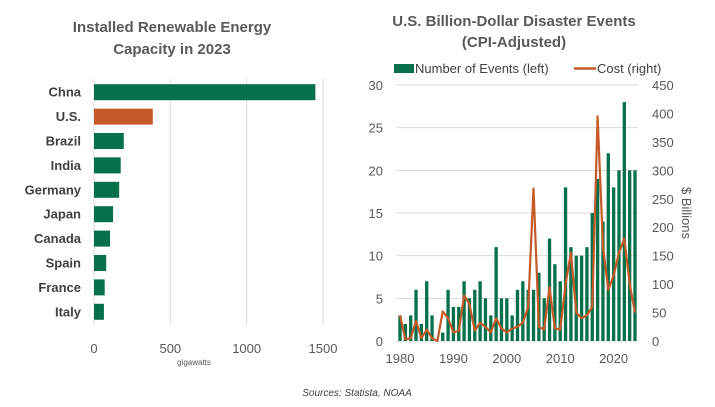  What do you see at coordinates (376, 213) in the screenshot?
I see `left-y-tick-label: 15` at bounding box center [376, 213].